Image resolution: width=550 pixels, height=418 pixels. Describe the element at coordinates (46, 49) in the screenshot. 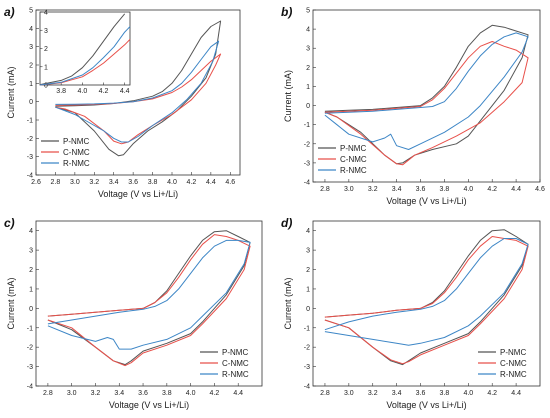

I see `inset-y-tick-label: 2` at that location.